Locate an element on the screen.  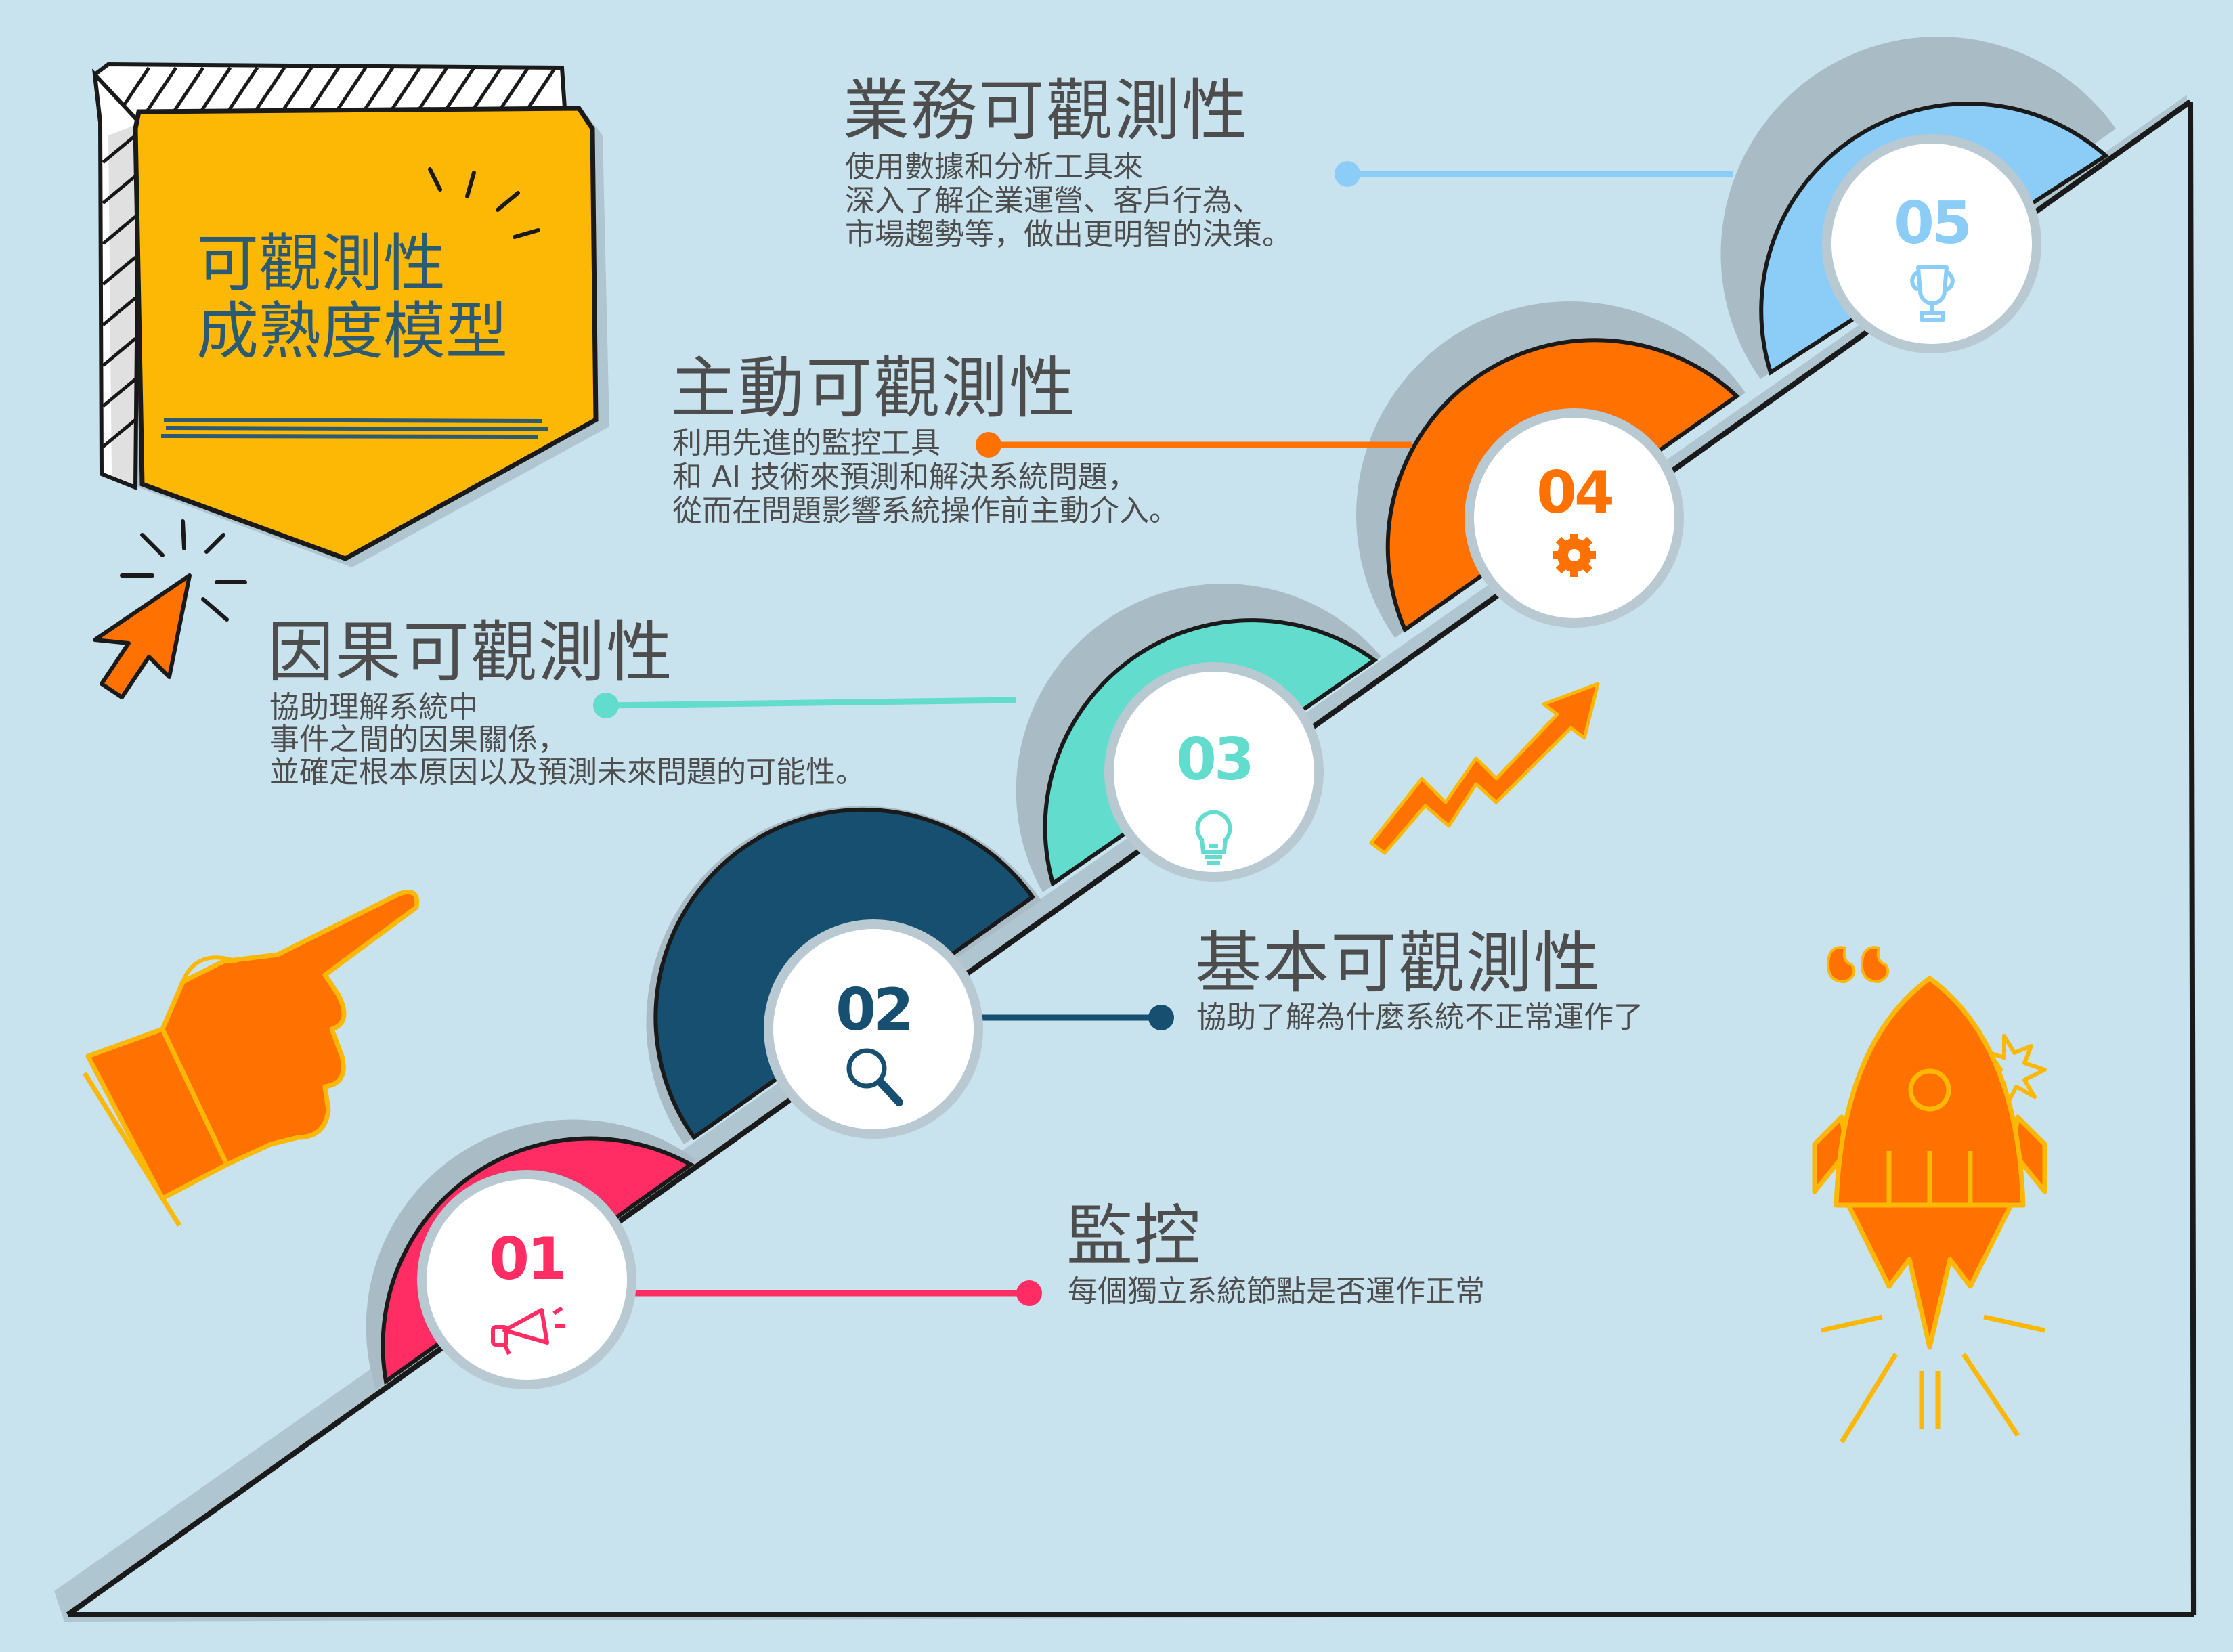
quote-icon is located at coordinates (1858, 965).